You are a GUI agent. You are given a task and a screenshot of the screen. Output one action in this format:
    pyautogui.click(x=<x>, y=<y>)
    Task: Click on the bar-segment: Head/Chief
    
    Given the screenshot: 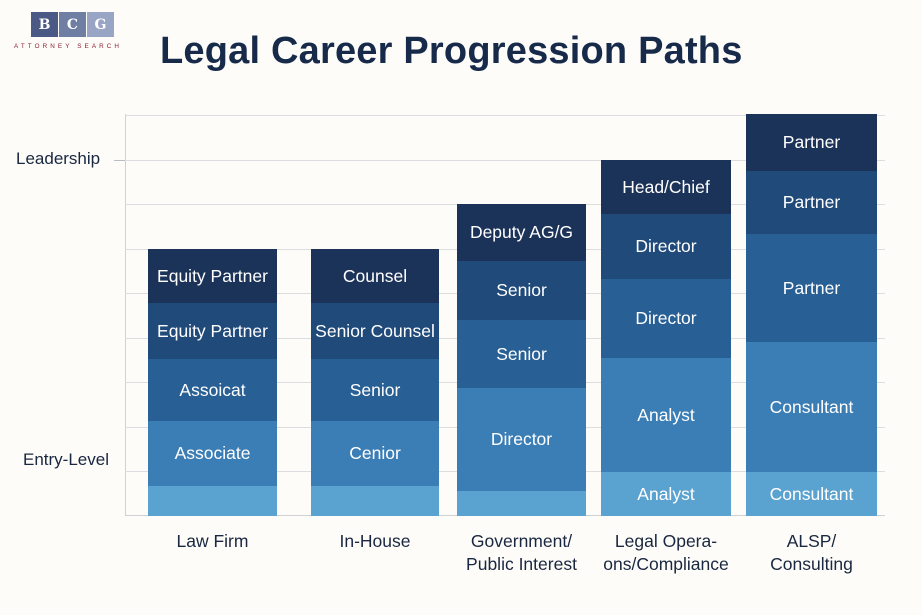 What is the action you would take?
    pyautogui.click(x=666, y=187)
    